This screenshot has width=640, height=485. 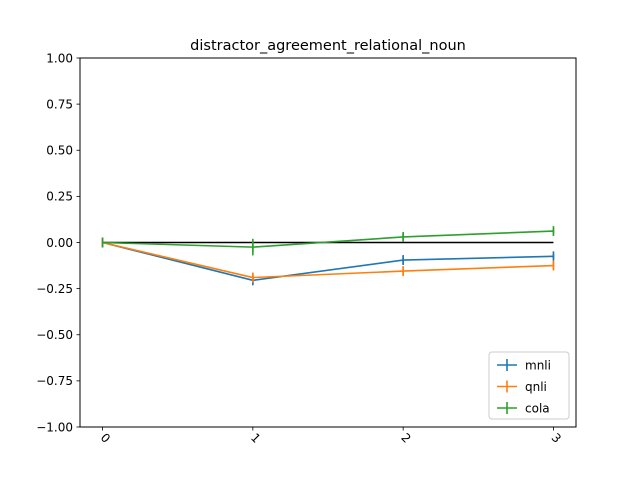 What do you see at coordinates (59, 58) in the screenshot?
I see `y-tick-label: 1.00` at bounding box center [59, 58].